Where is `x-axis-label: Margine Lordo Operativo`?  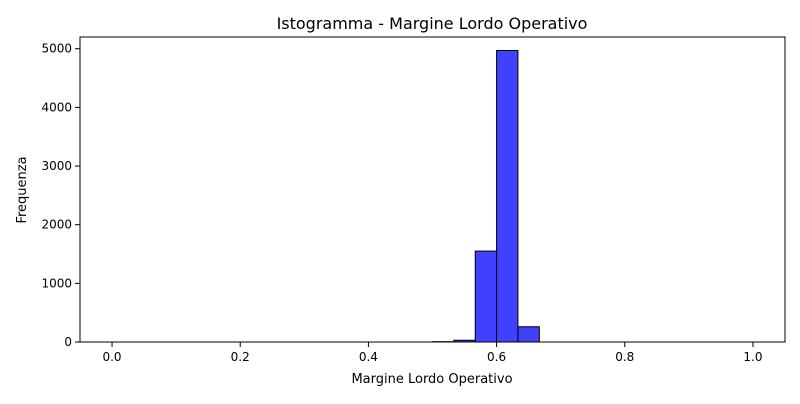 x-axis-label: Margine Lordo Operativo is located at coordinates (431, 379).